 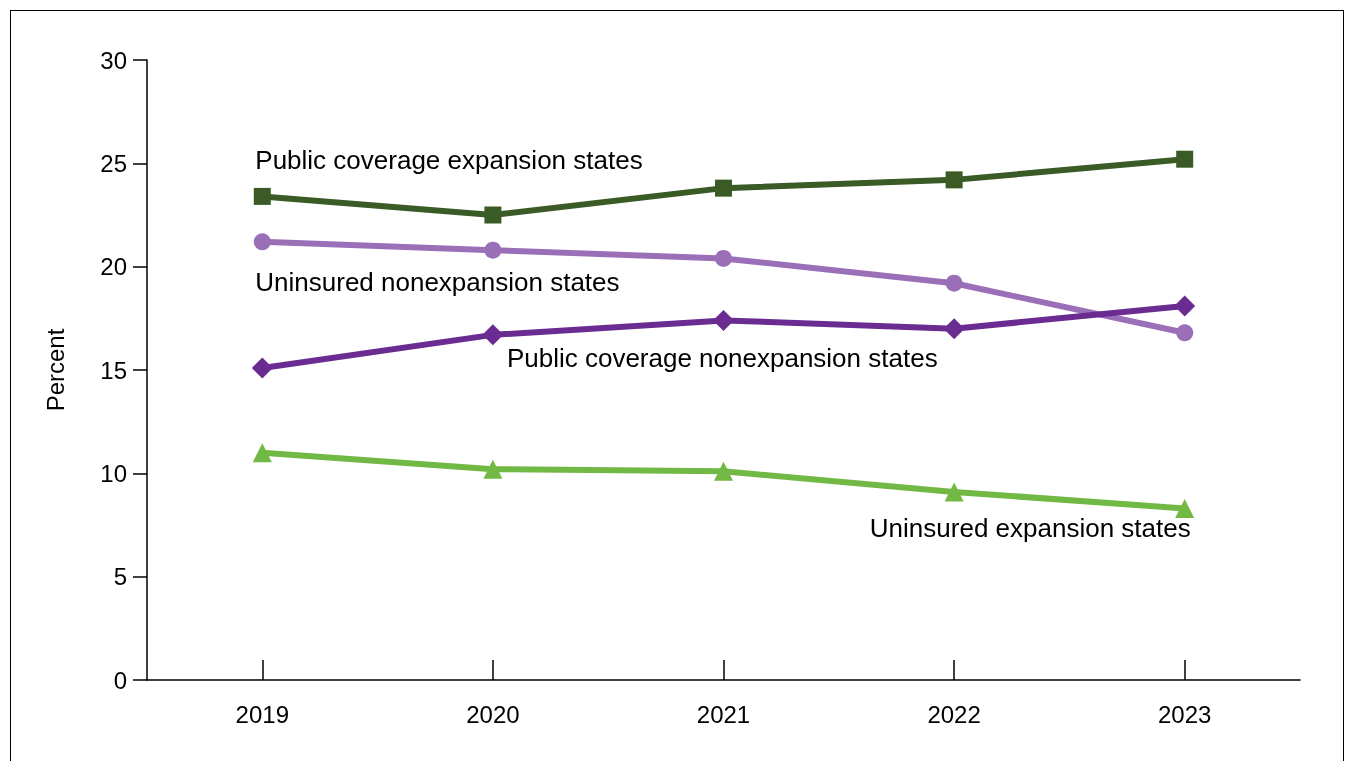 What do you see at coordinates (954, 714) in the screenshot?
I see `x-tick-label: 2022` at bounding box center [954, 714].